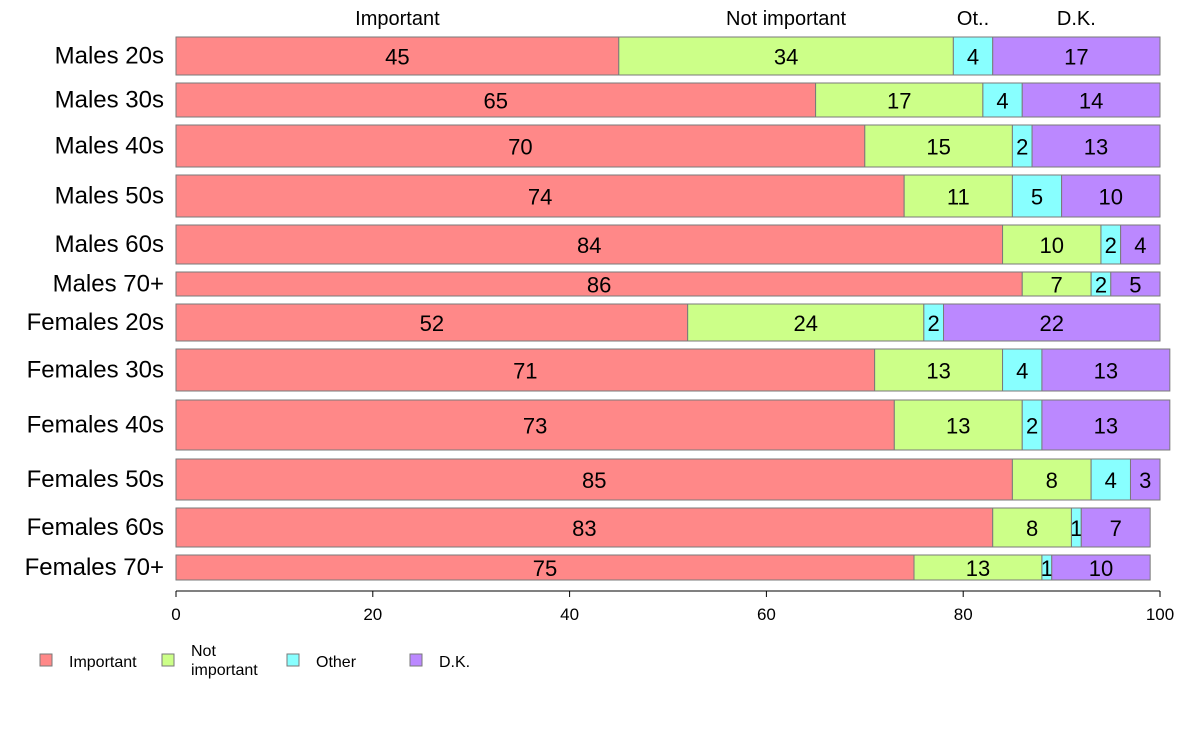 This screenshot has height=736, width=1188. I want to click on x-tick-label: 0, so click(175, 614).